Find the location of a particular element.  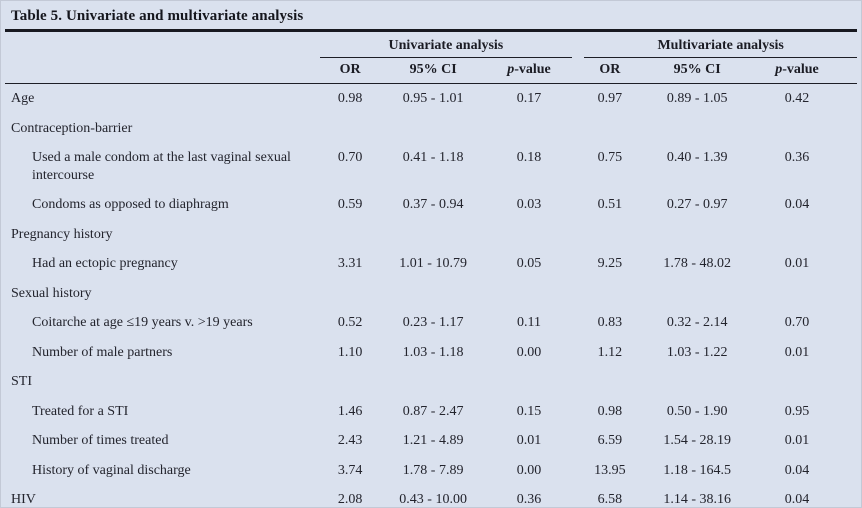

cell-multivariate-ci: 1.18 - 164.5 is located at coordinates (697, 470).